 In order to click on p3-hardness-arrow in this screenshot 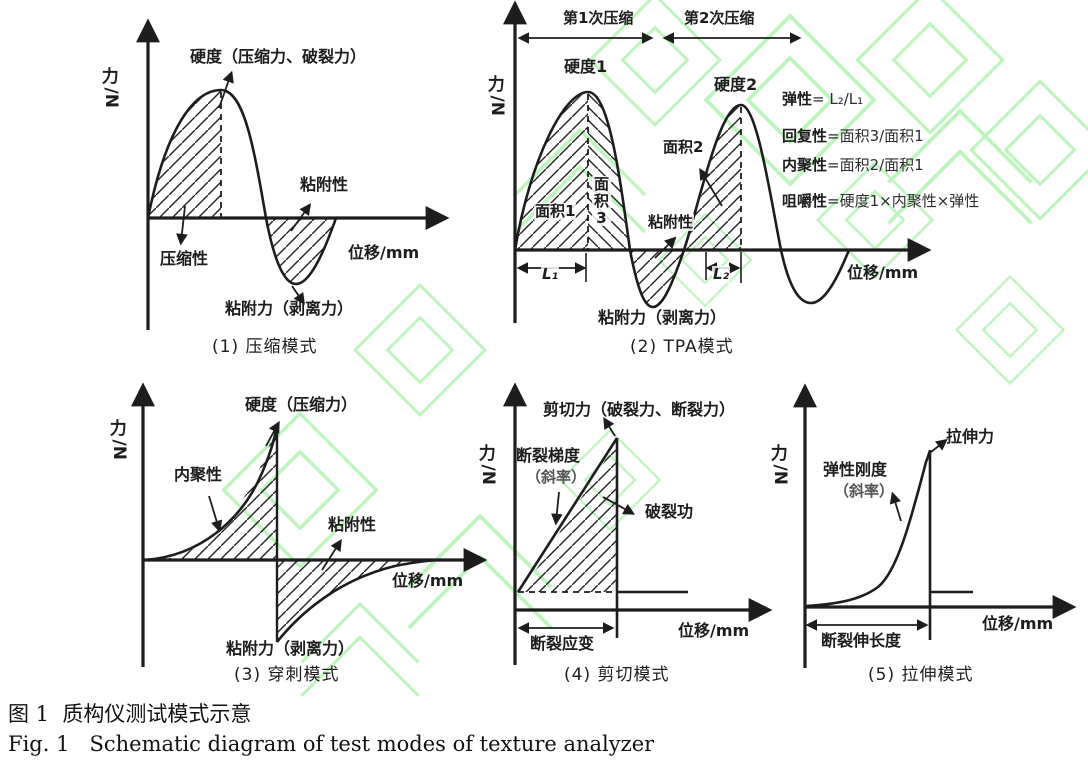, I will do `click(272, 433)`.